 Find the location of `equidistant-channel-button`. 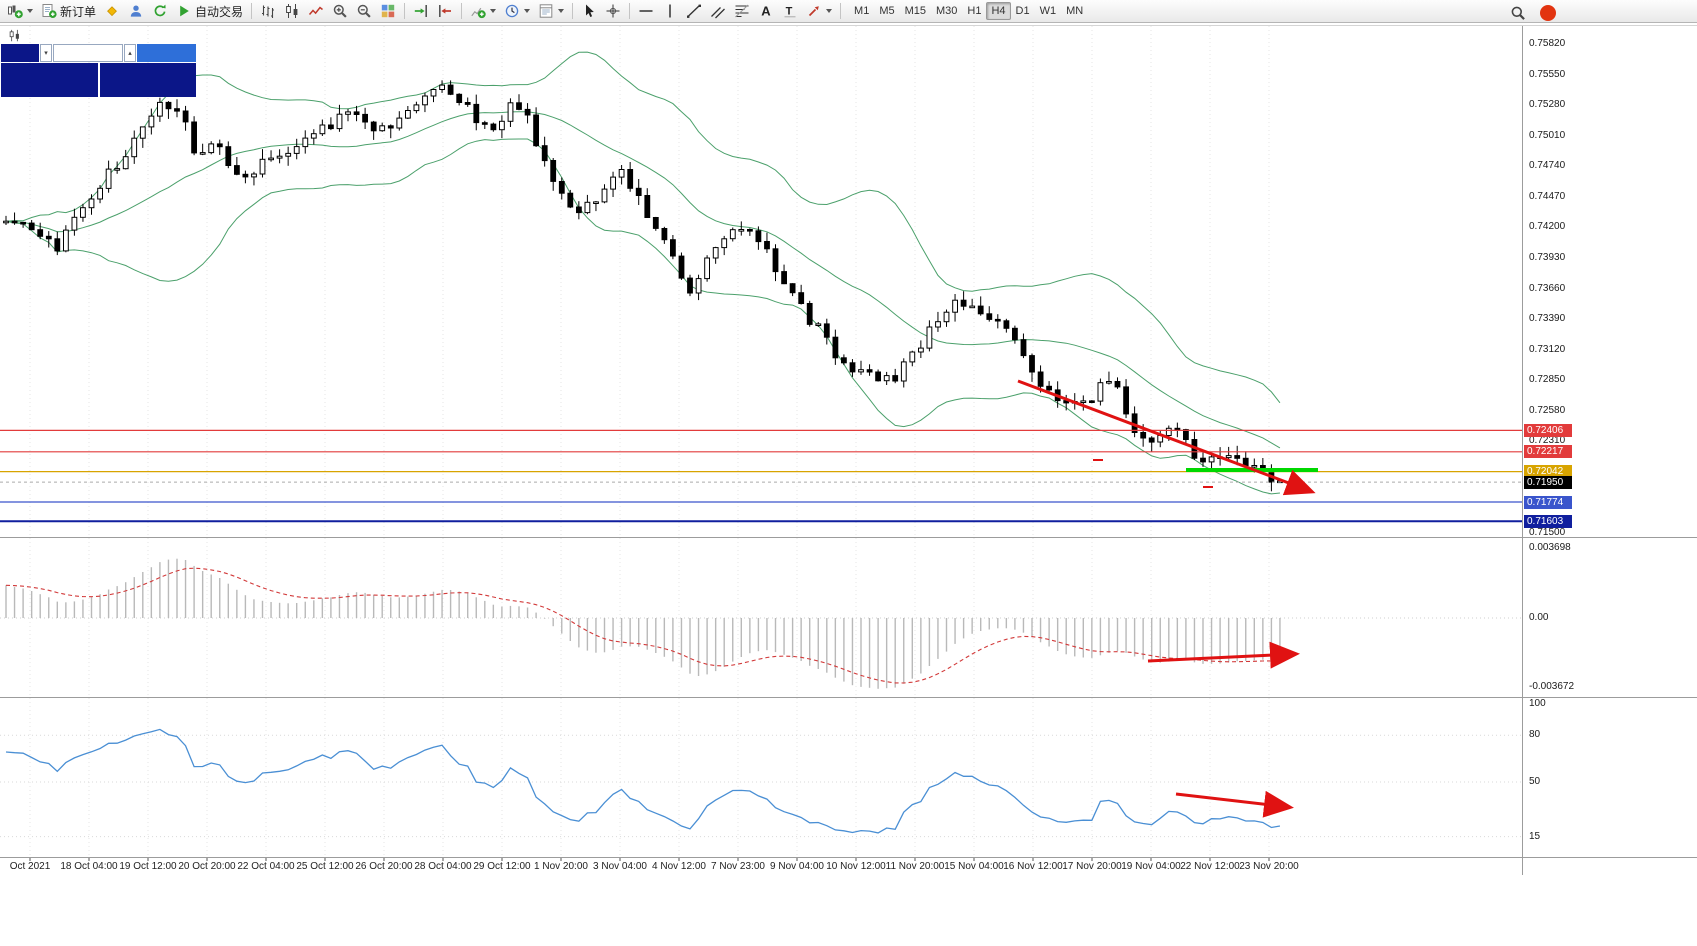

equidistant-channel-button is located at coordinates (718, 11).